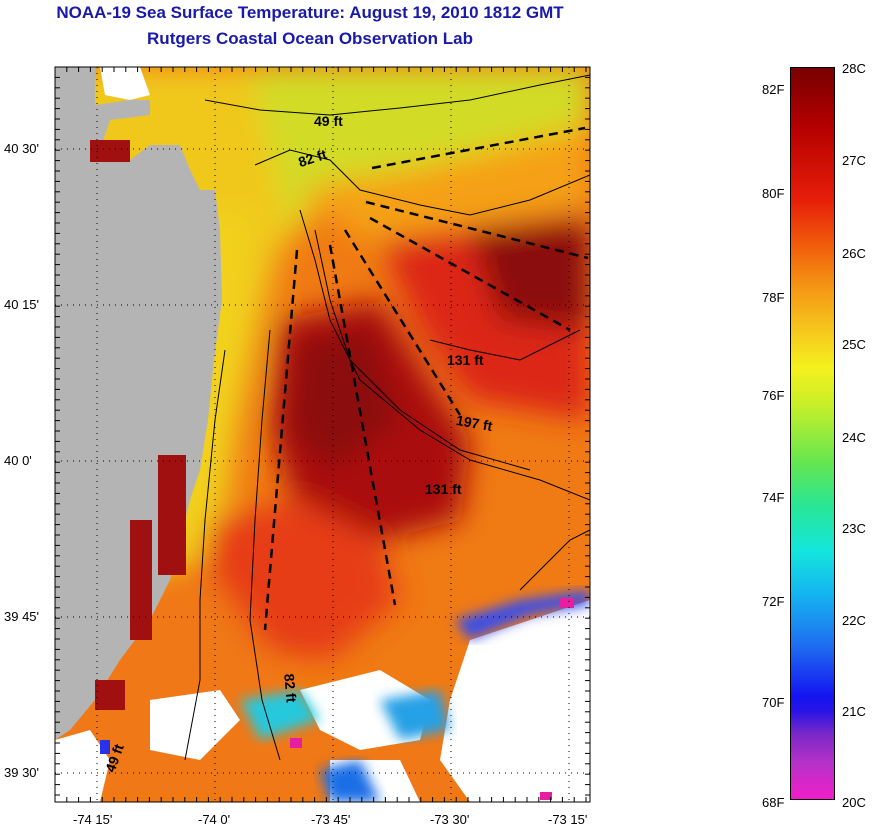 The width and height of the screenshot is (872, 832). Describe the element at coordinates (812, 433) in the screenshot. I see `colorbar` at that location.